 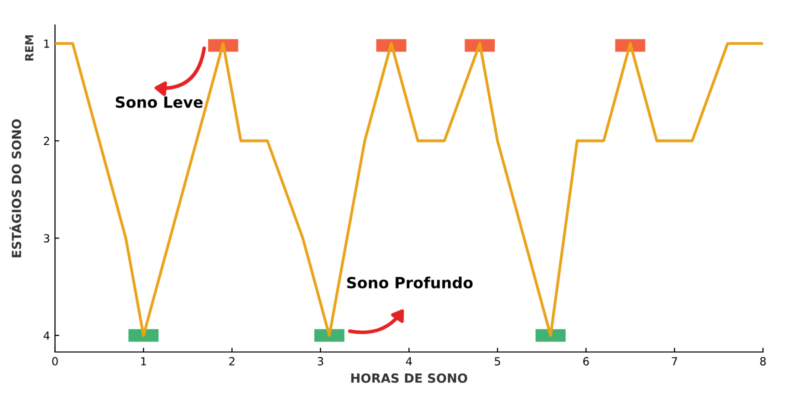 What do you see at coordinates (409, 361) in the screenshot?
I see `x-tick-label: 4` at bounding box center [409, 361].